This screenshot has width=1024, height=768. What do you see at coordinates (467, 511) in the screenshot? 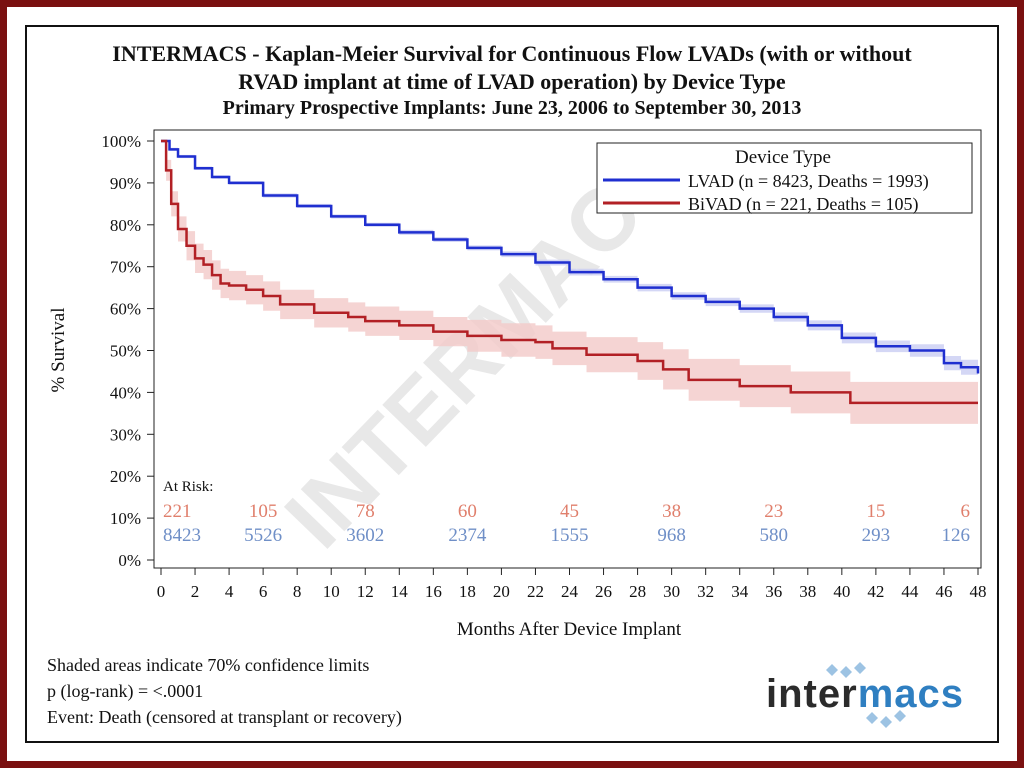
I see `at-risk-bivad-count: 60` at bounding box center [467, 511].